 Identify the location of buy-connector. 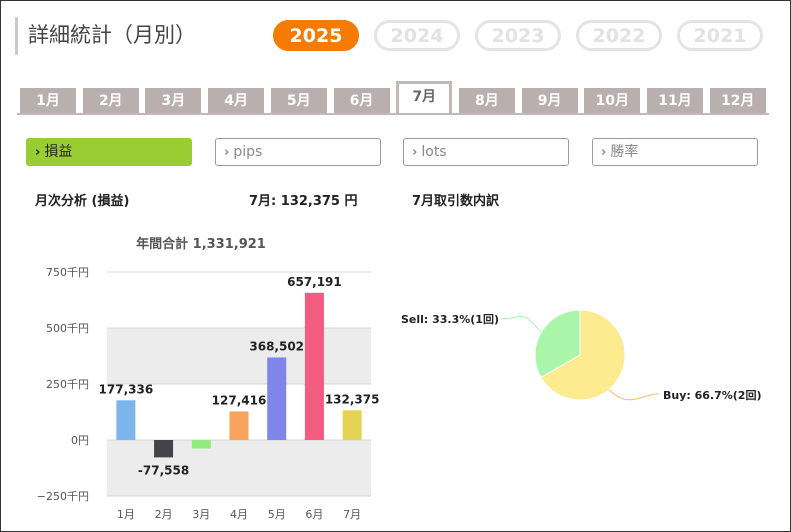
(634, 395).